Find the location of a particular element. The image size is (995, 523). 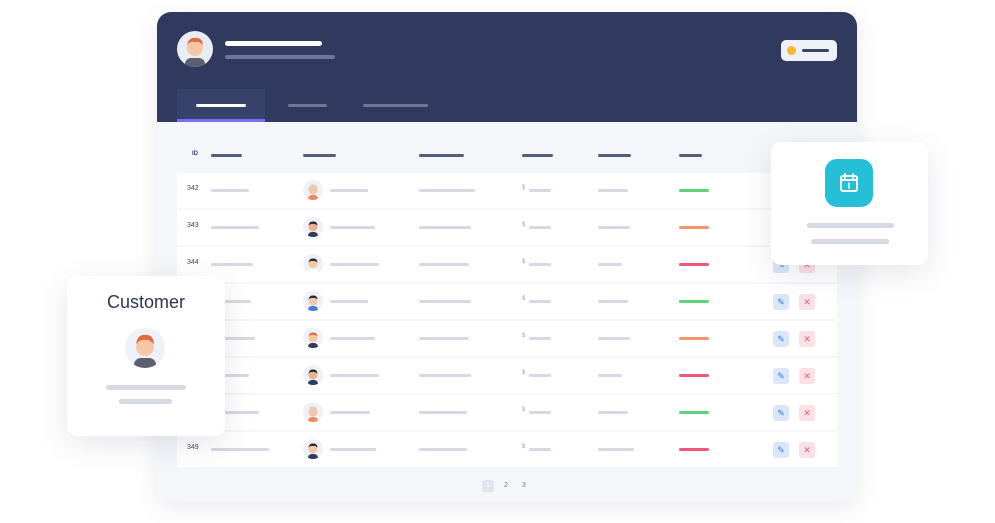

status-pill is located at coordinates (809, 50).